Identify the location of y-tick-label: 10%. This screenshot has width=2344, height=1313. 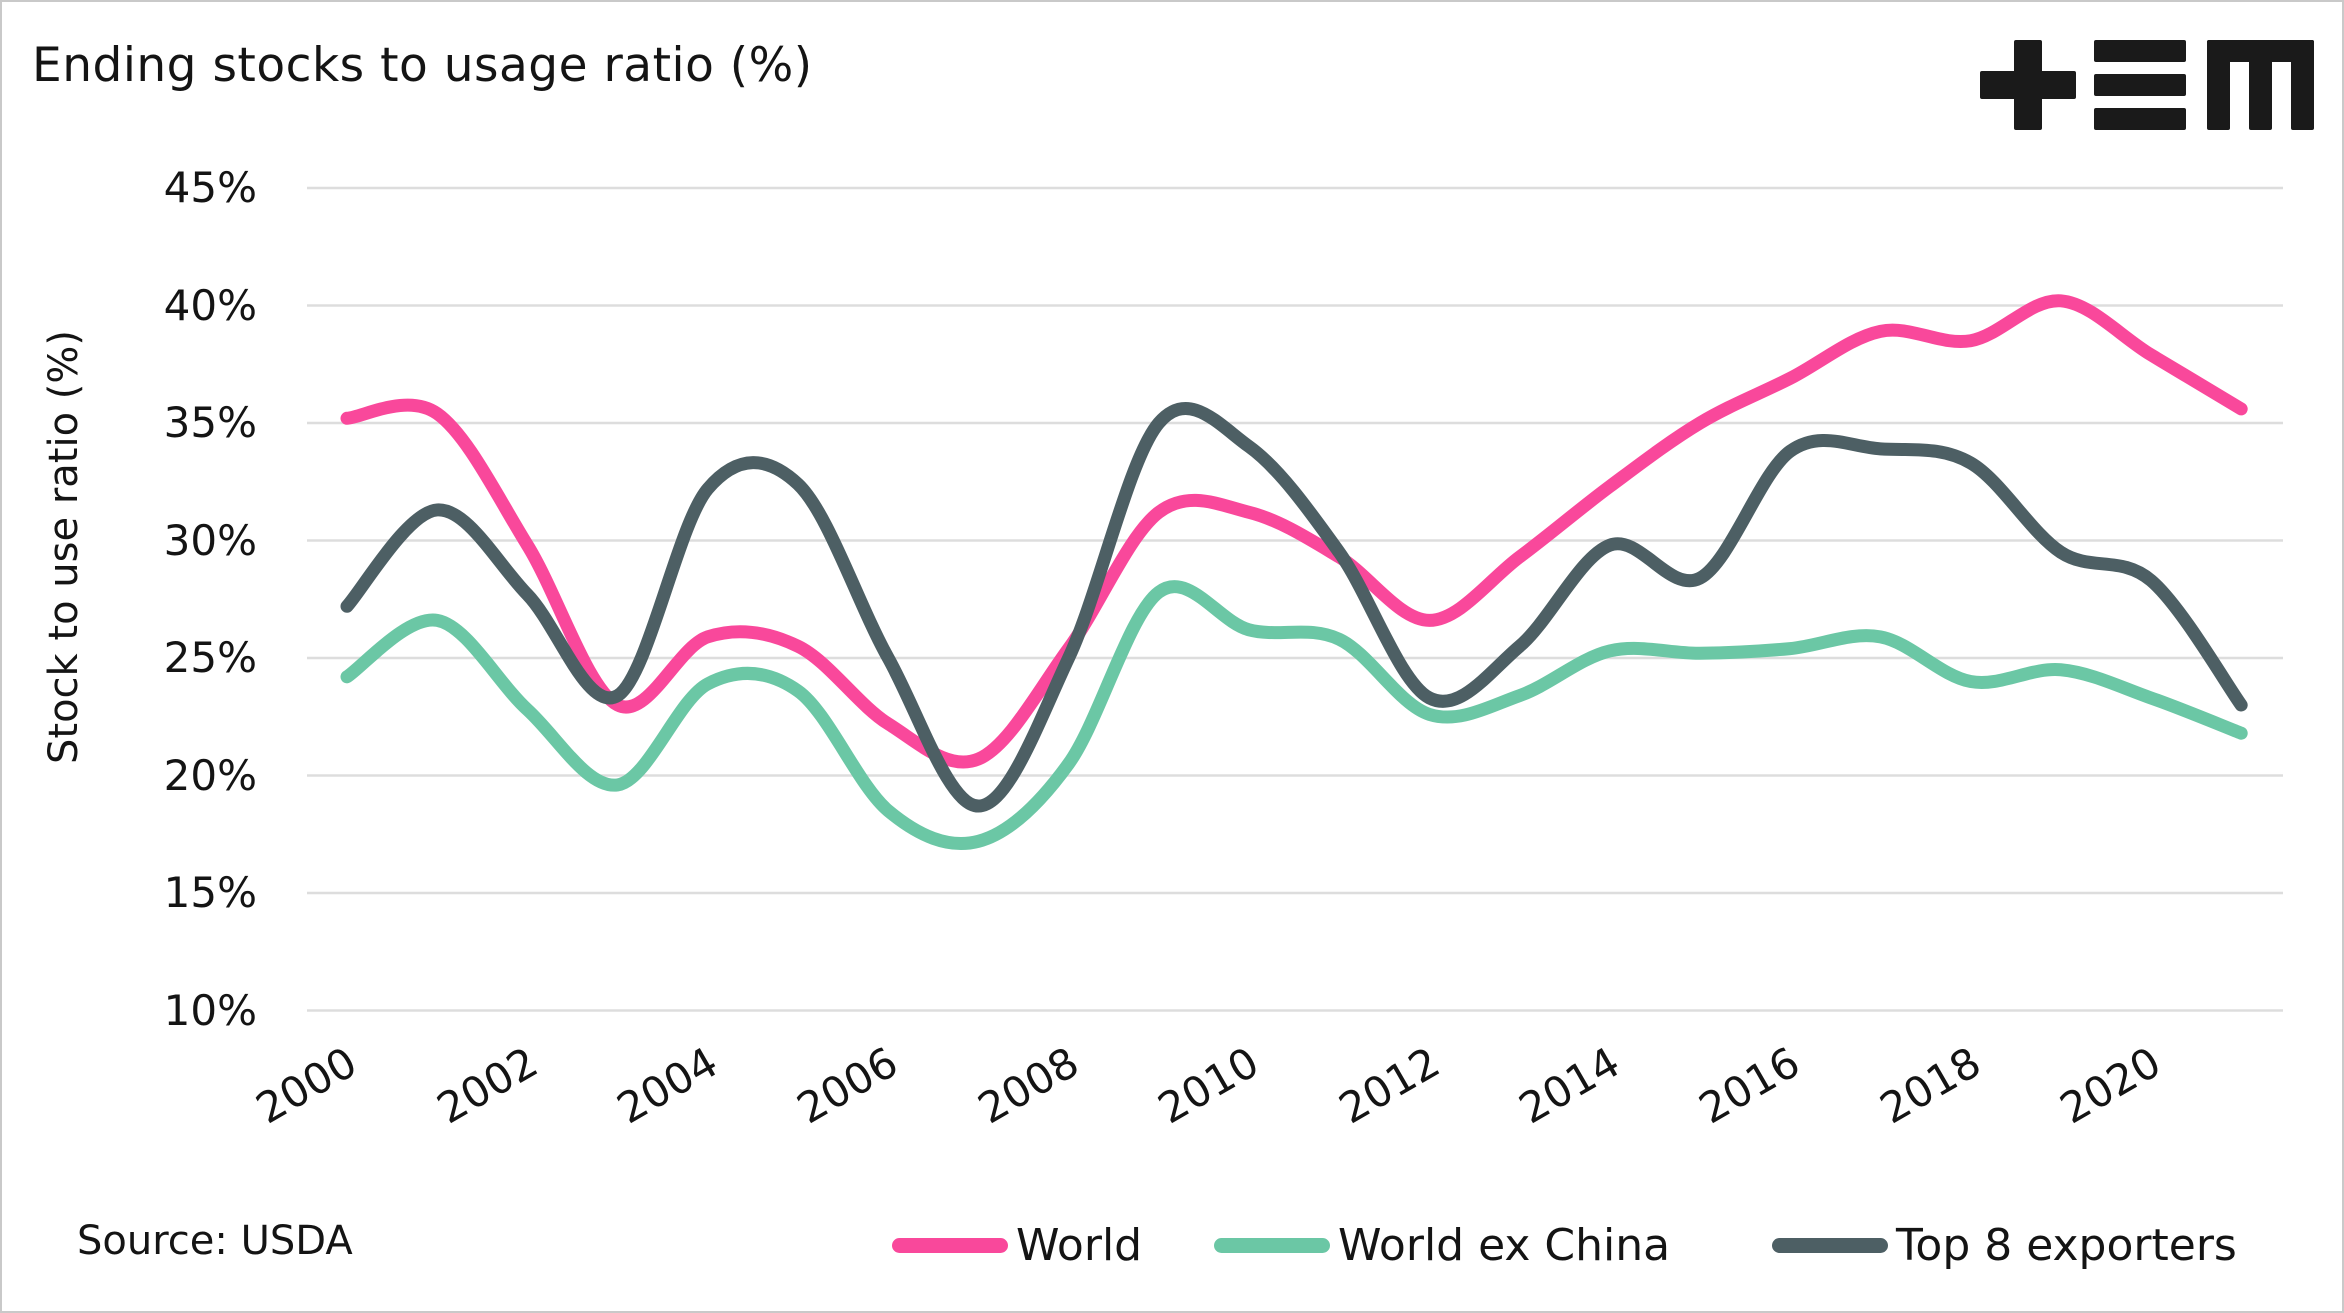
(210, 1010).